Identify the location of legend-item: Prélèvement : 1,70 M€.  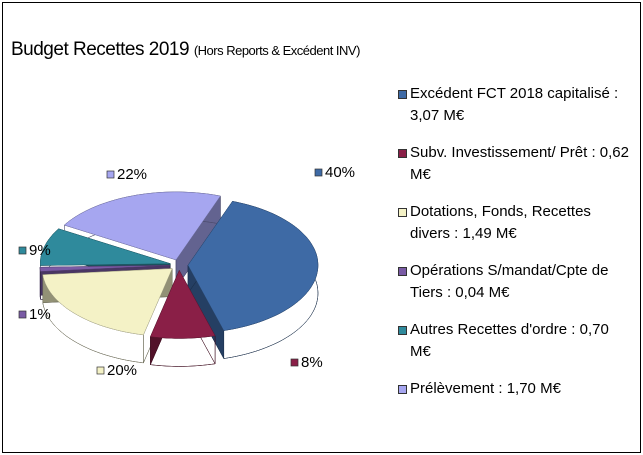
(515, 389).